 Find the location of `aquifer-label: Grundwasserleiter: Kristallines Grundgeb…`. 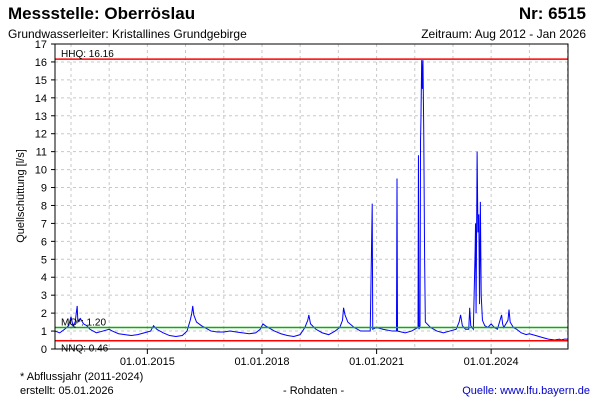

aquifer-label: Grundwasserleiter: Kristallines Grundgeb… is located at coordinates (127, 34).